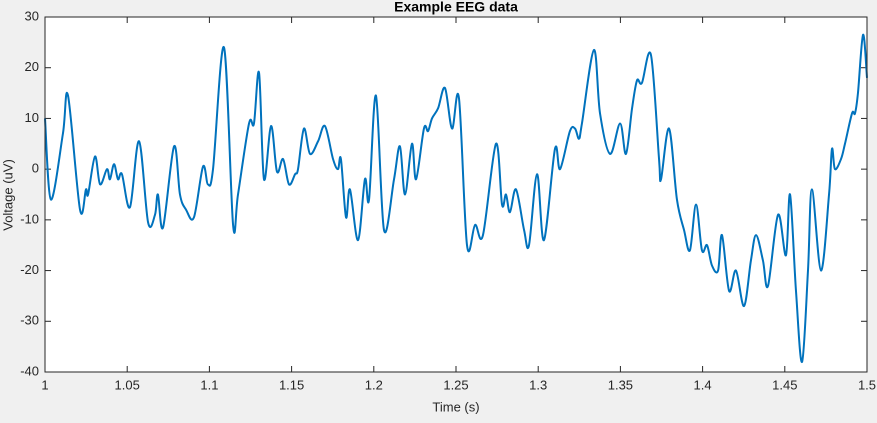 The height and width of the screenshot is (423, 877). Describe the element at coordinates (35, 168) in the screenshot. I see `y-tick-label: 0` at that location.